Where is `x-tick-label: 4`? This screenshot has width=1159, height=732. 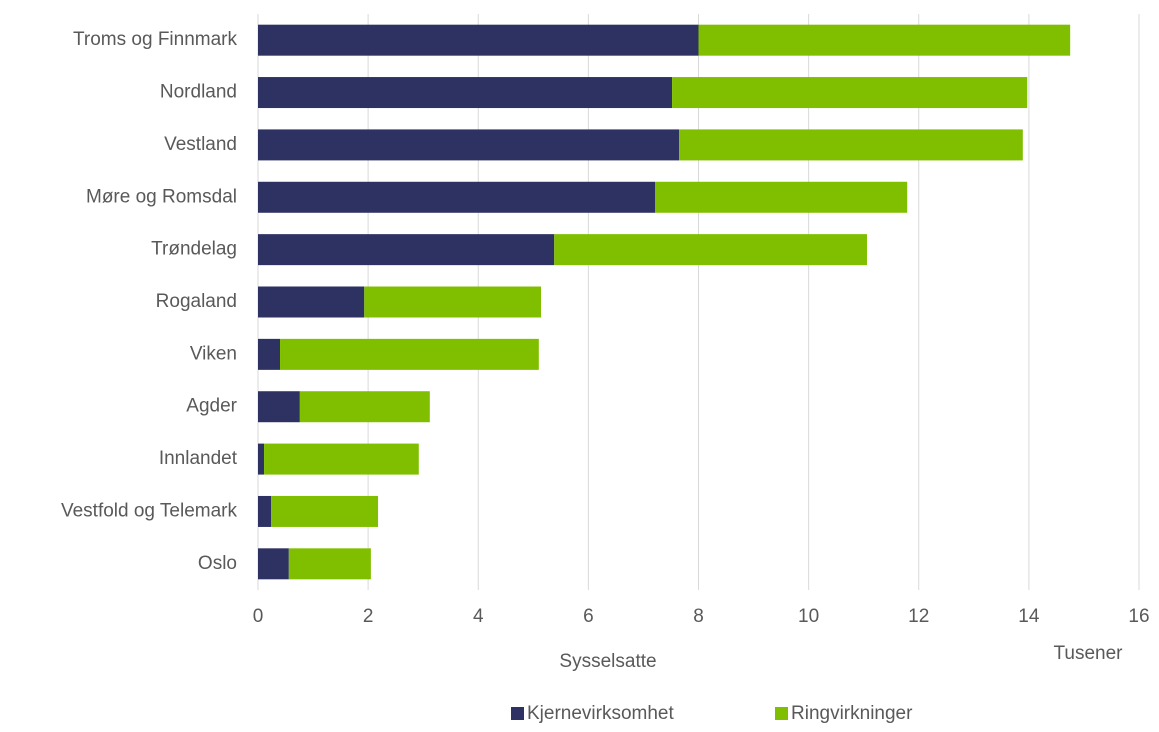
x-tick-label: 4 is located at coordinates (478, 616).